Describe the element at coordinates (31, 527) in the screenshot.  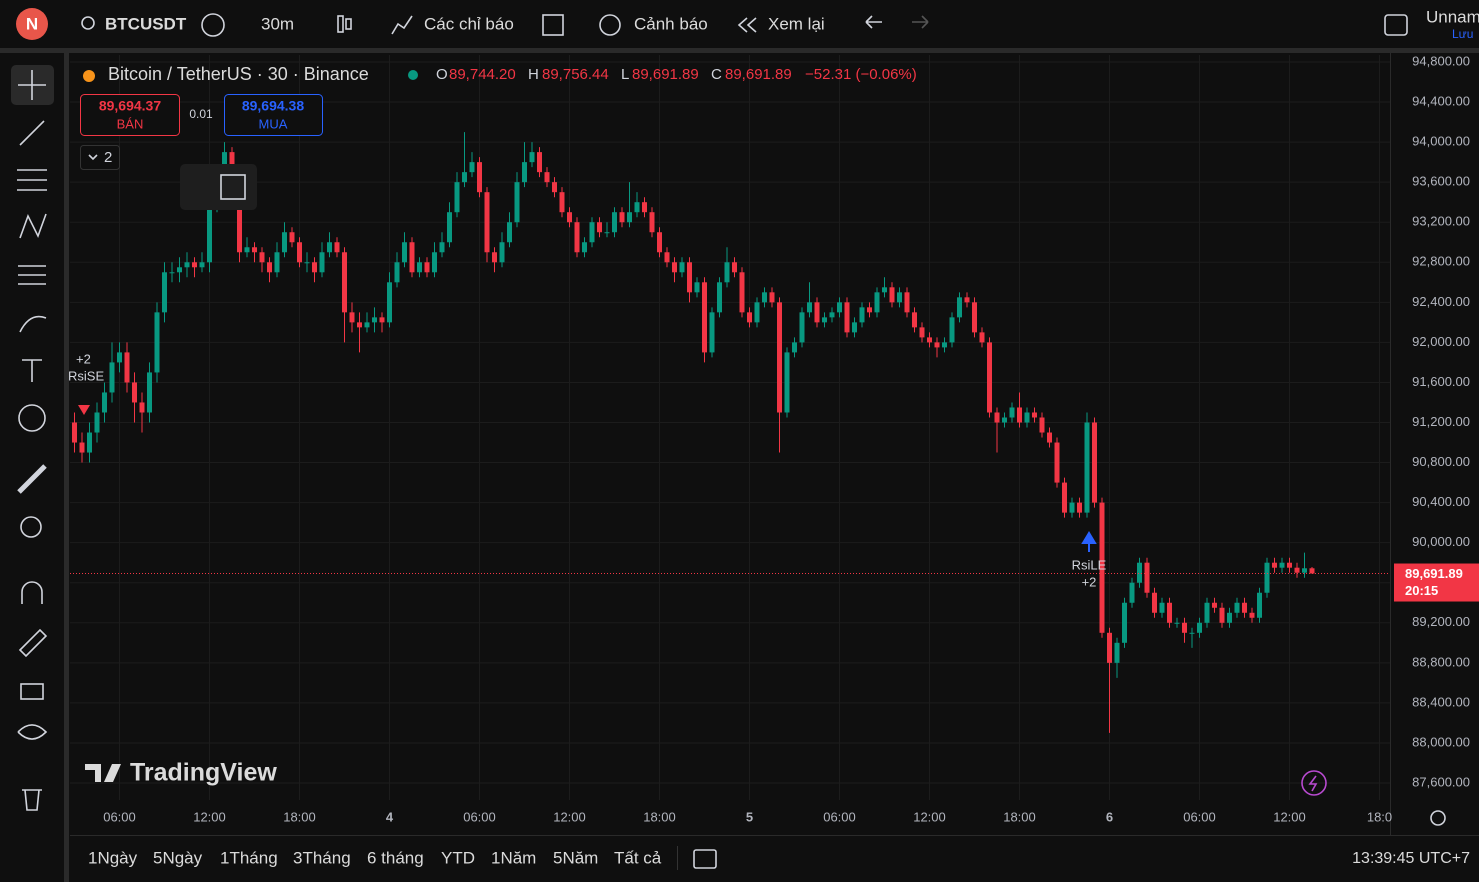
I see `zoom-tool` at that location.